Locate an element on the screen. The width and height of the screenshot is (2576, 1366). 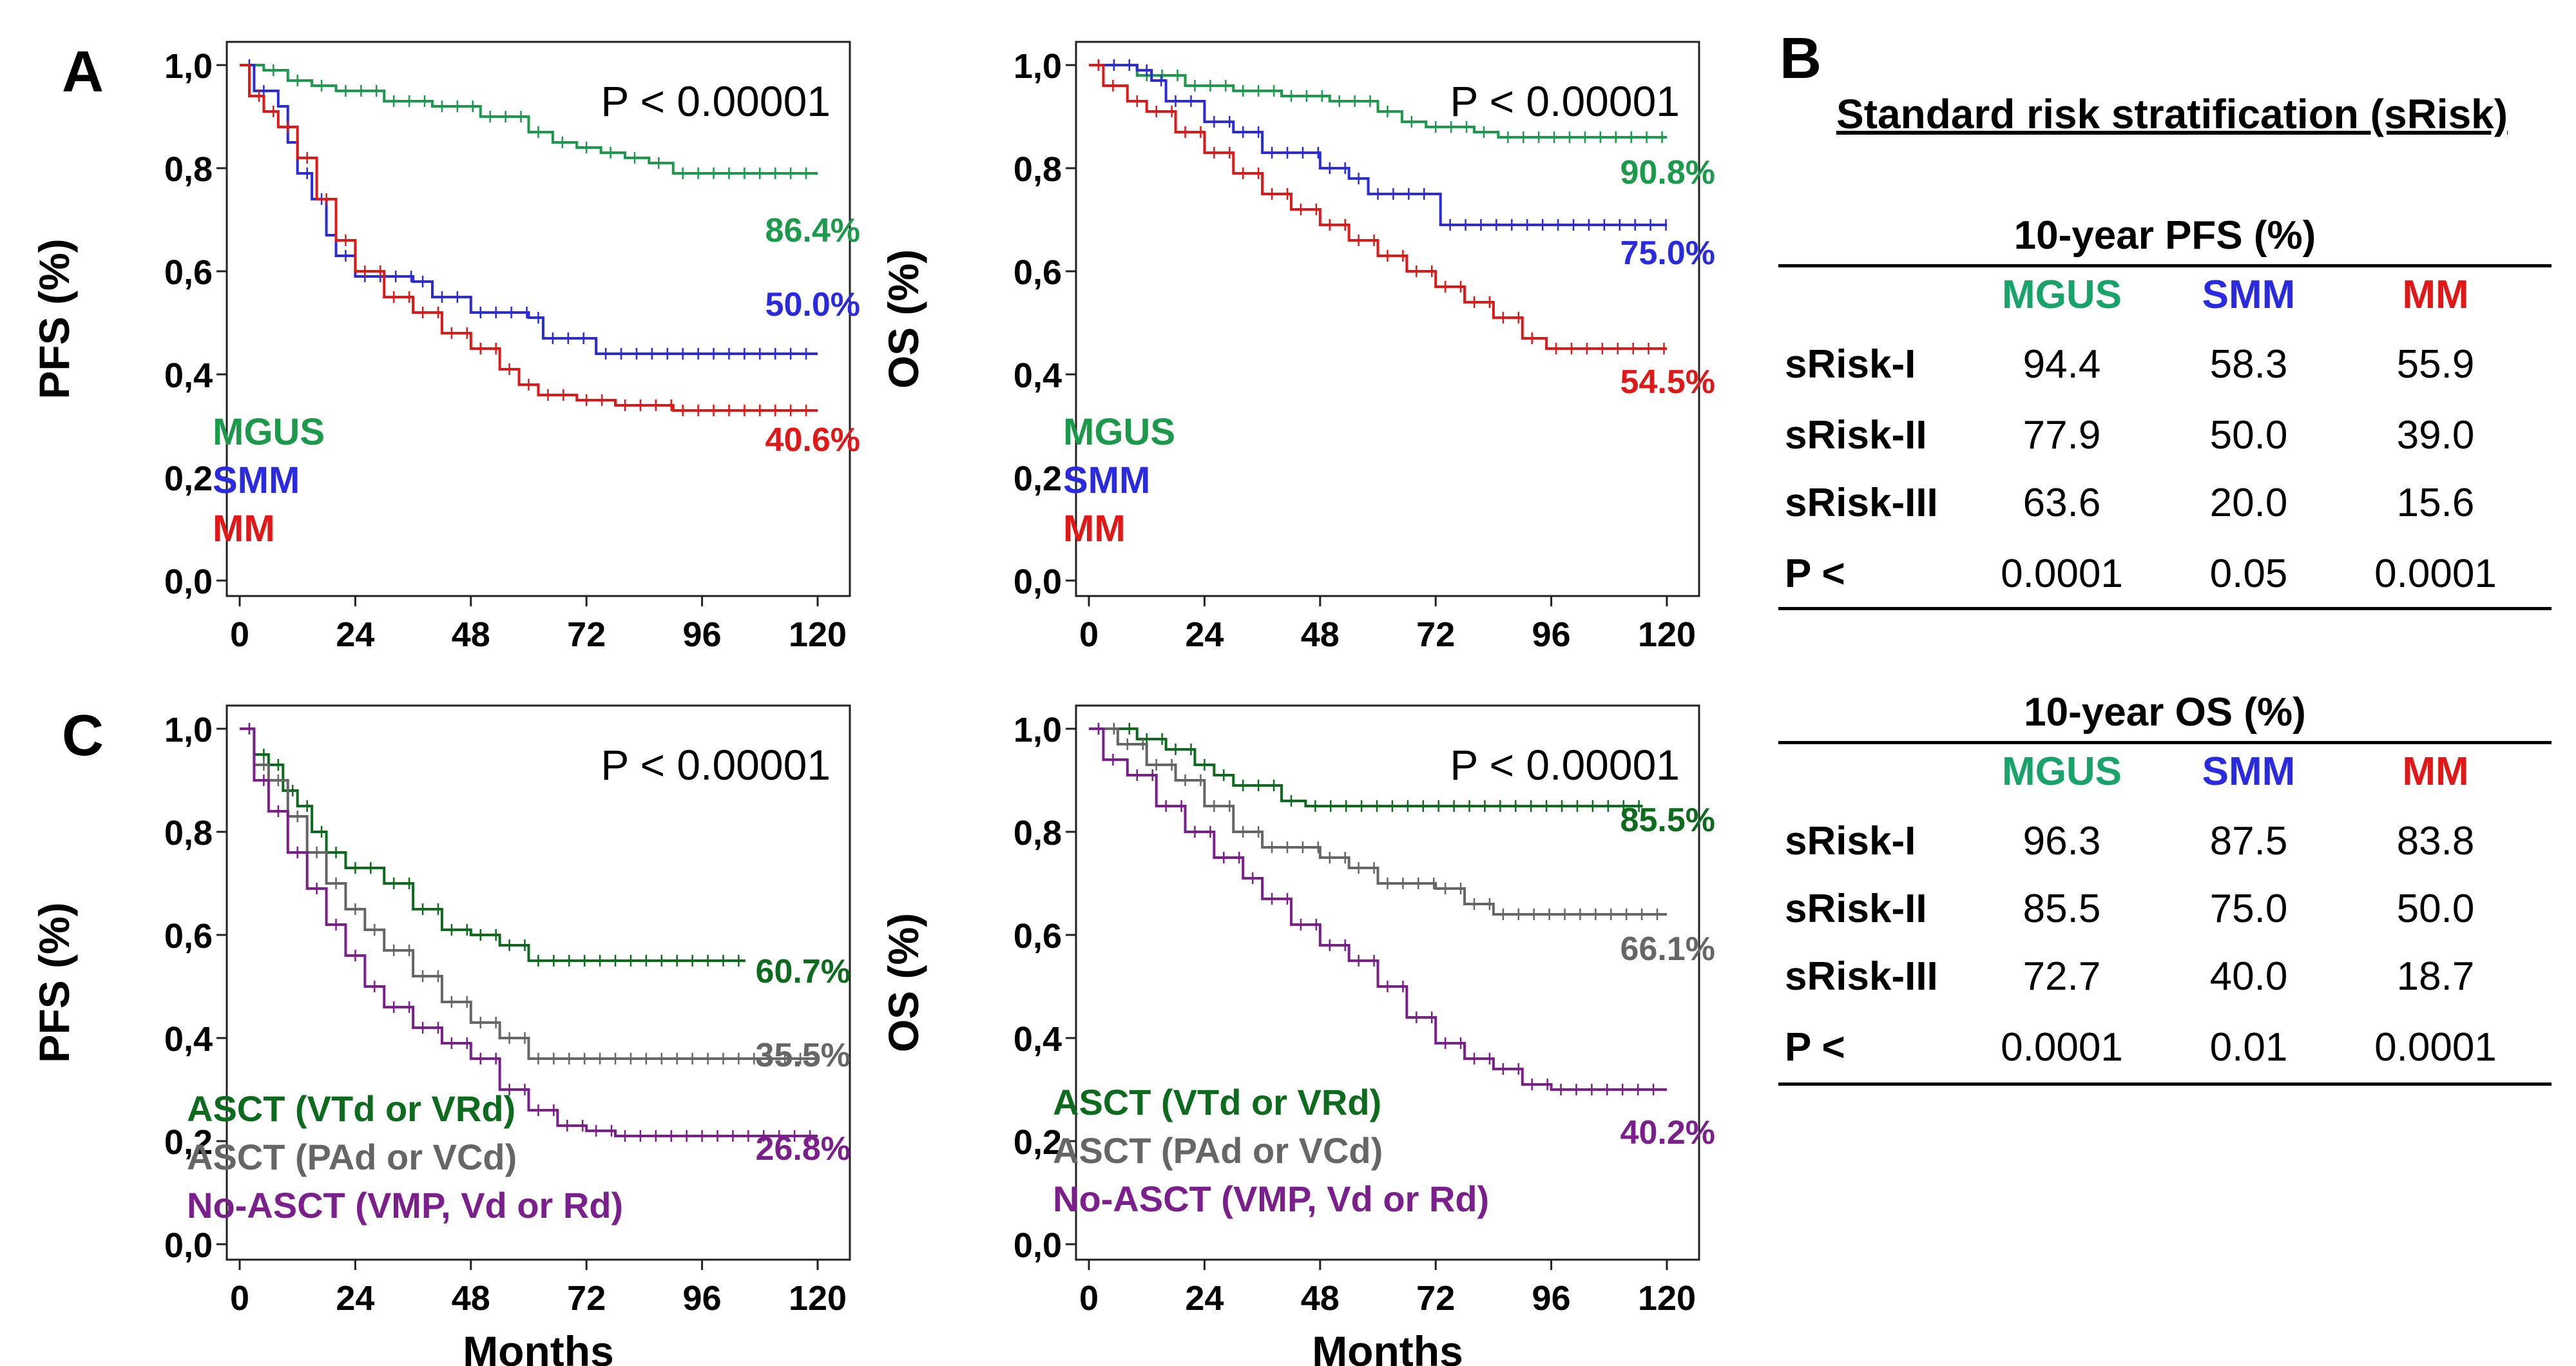
os-cell: 18.7 is located at coordinates (2435, 976).